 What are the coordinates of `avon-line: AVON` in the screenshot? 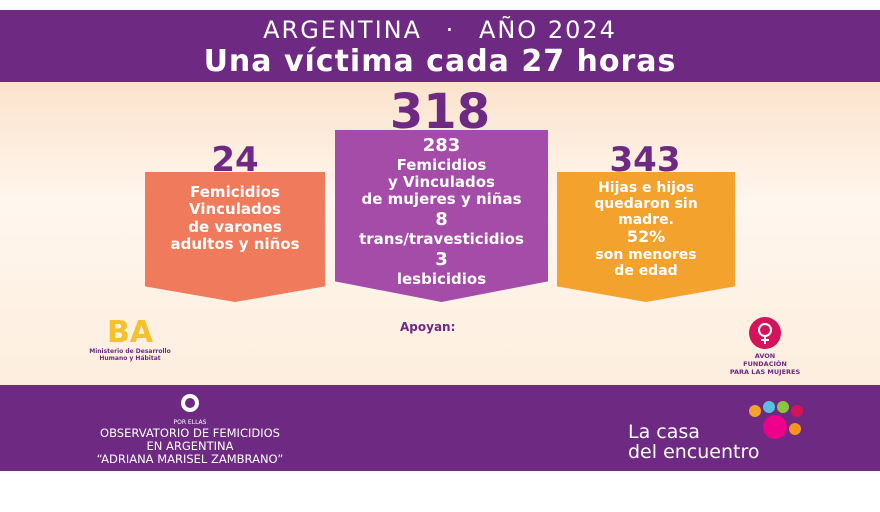 It's located at (765, 356).